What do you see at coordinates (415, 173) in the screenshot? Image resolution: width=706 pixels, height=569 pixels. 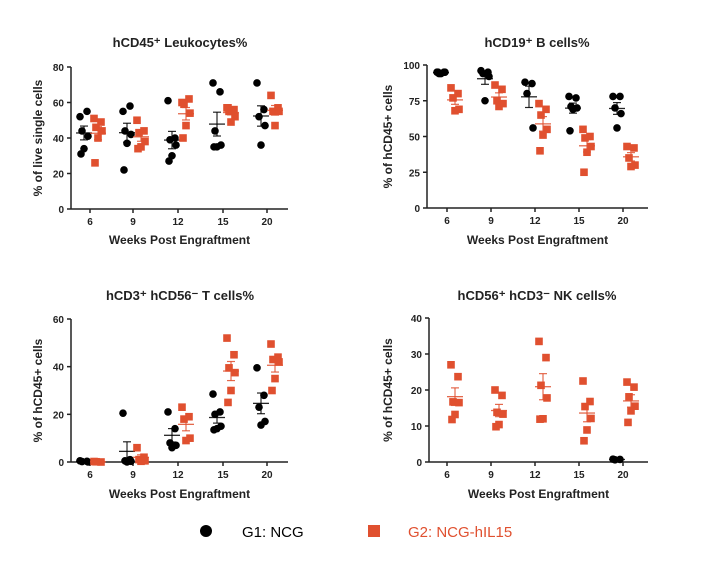 I see `y-tick-label: 25` at bounding box center [415, 173].